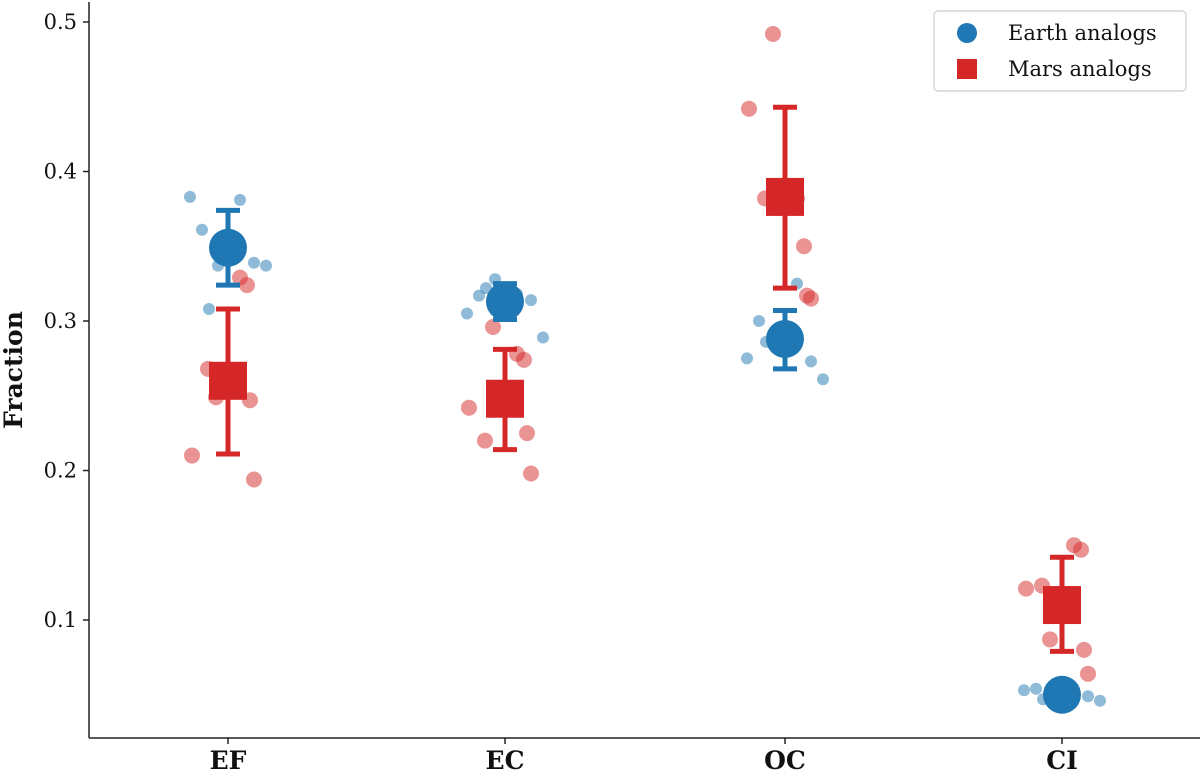 This screenshot has height=770, width=1200. I want to click on y-tick-label: 0.1, so click(60, 620).